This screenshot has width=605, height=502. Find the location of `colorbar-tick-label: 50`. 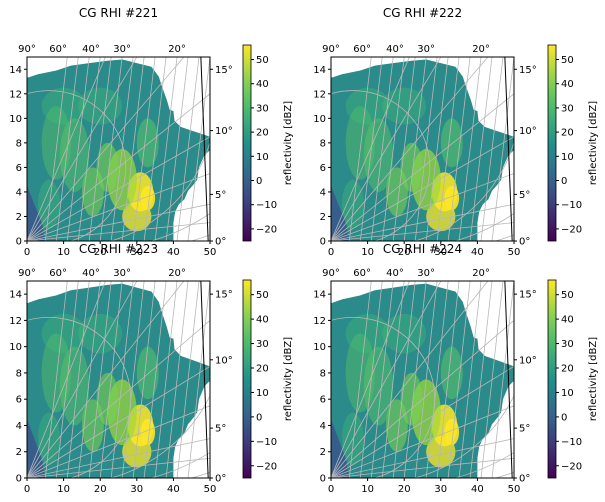

colorbar-tick-label: 50 is located at coordinates (262, 60).